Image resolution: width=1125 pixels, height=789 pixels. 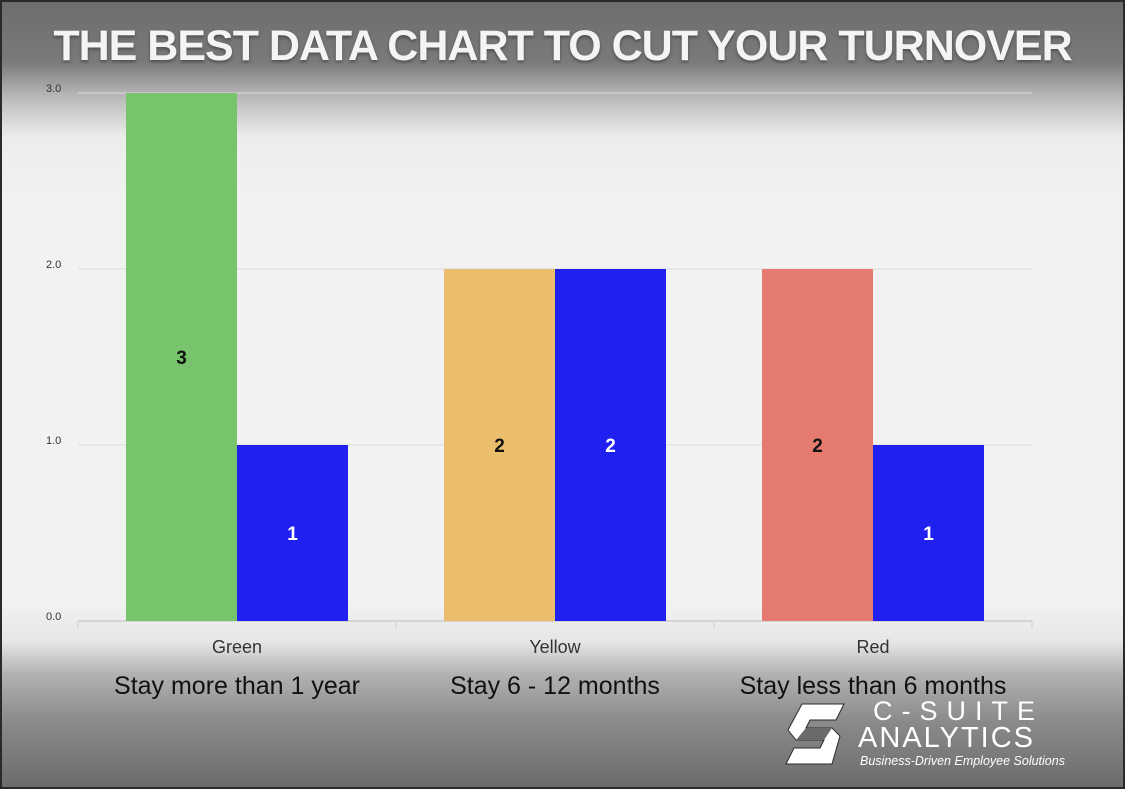 What do you see at coordinates (962, 761) in the screenshot?
I see `logo-tagline: Business-Driven Employee Solutions` at bounding box center [962, 761].